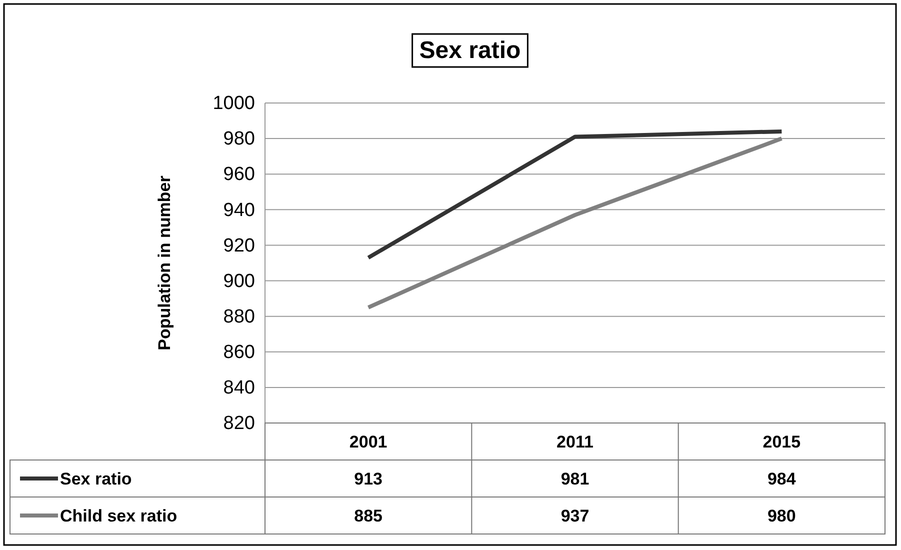 This screenshot has width=901, height=550. I want to click on x-tick-label: 2015, so click(781, 442).